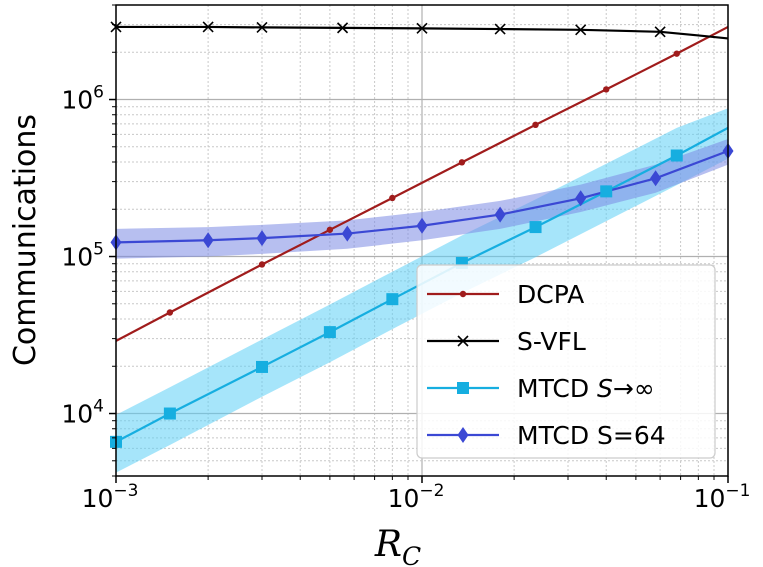 This screenshot has height=567, width=763. What do you see at coordinates (551, 341) in the screenshot?
I see `legend-label: S-VFL` at bounding box center [551, 341].